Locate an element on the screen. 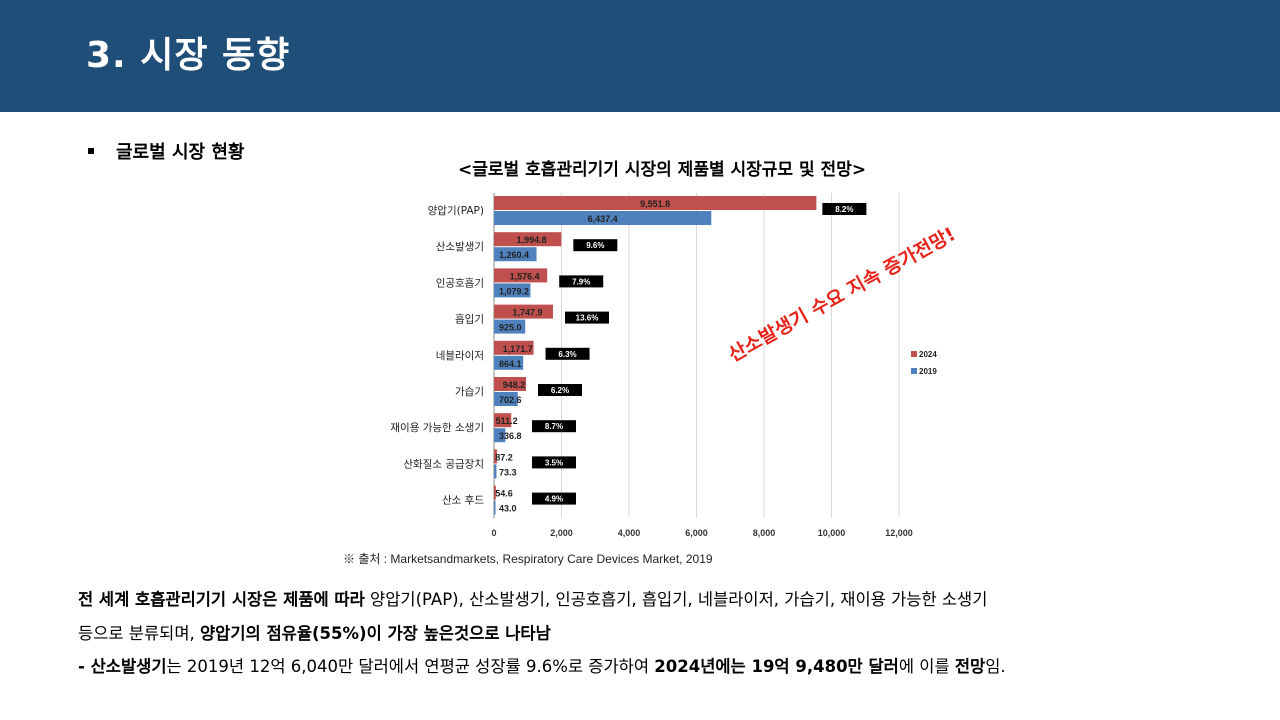 This screenshot has height=720, width=1280. bullet-square-icon is located at coordinates (91, 151).